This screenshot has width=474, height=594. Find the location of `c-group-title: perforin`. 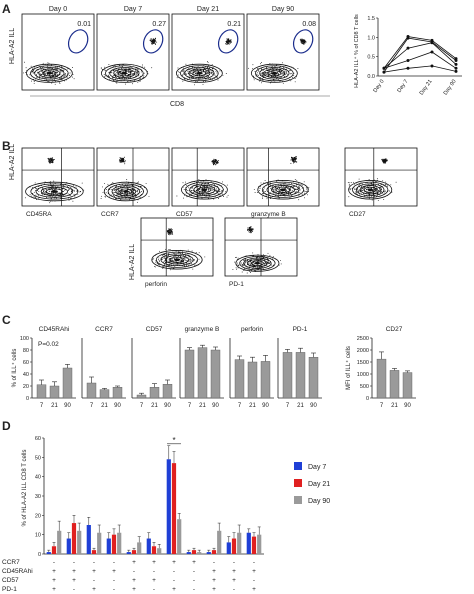

c-group-title: perforin is located at coordinates (252, 329).